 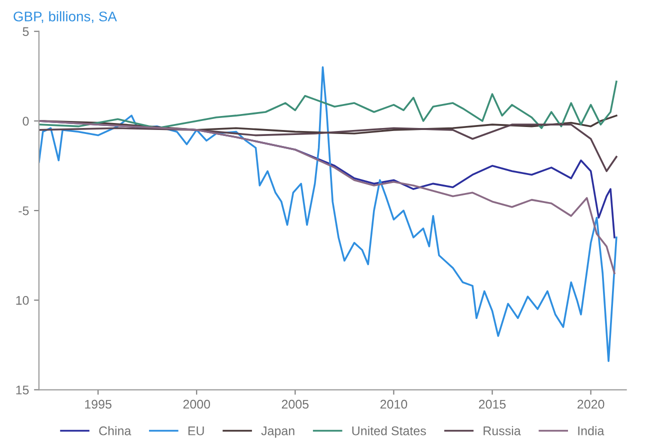 What do you see at coordinates (277, 432) in the screenshot?
I see `legend-label: Japan` at bounding box center [277, 432].